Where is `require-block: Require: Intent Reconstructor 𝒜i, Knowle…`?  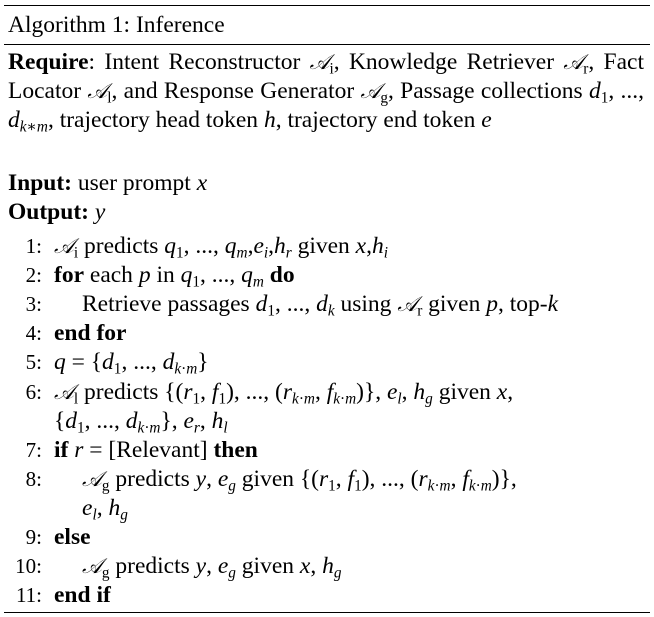 require-block: Require: Intent Reconstructor 𝒜i, Knowle… is located at coordinates (326, 92).